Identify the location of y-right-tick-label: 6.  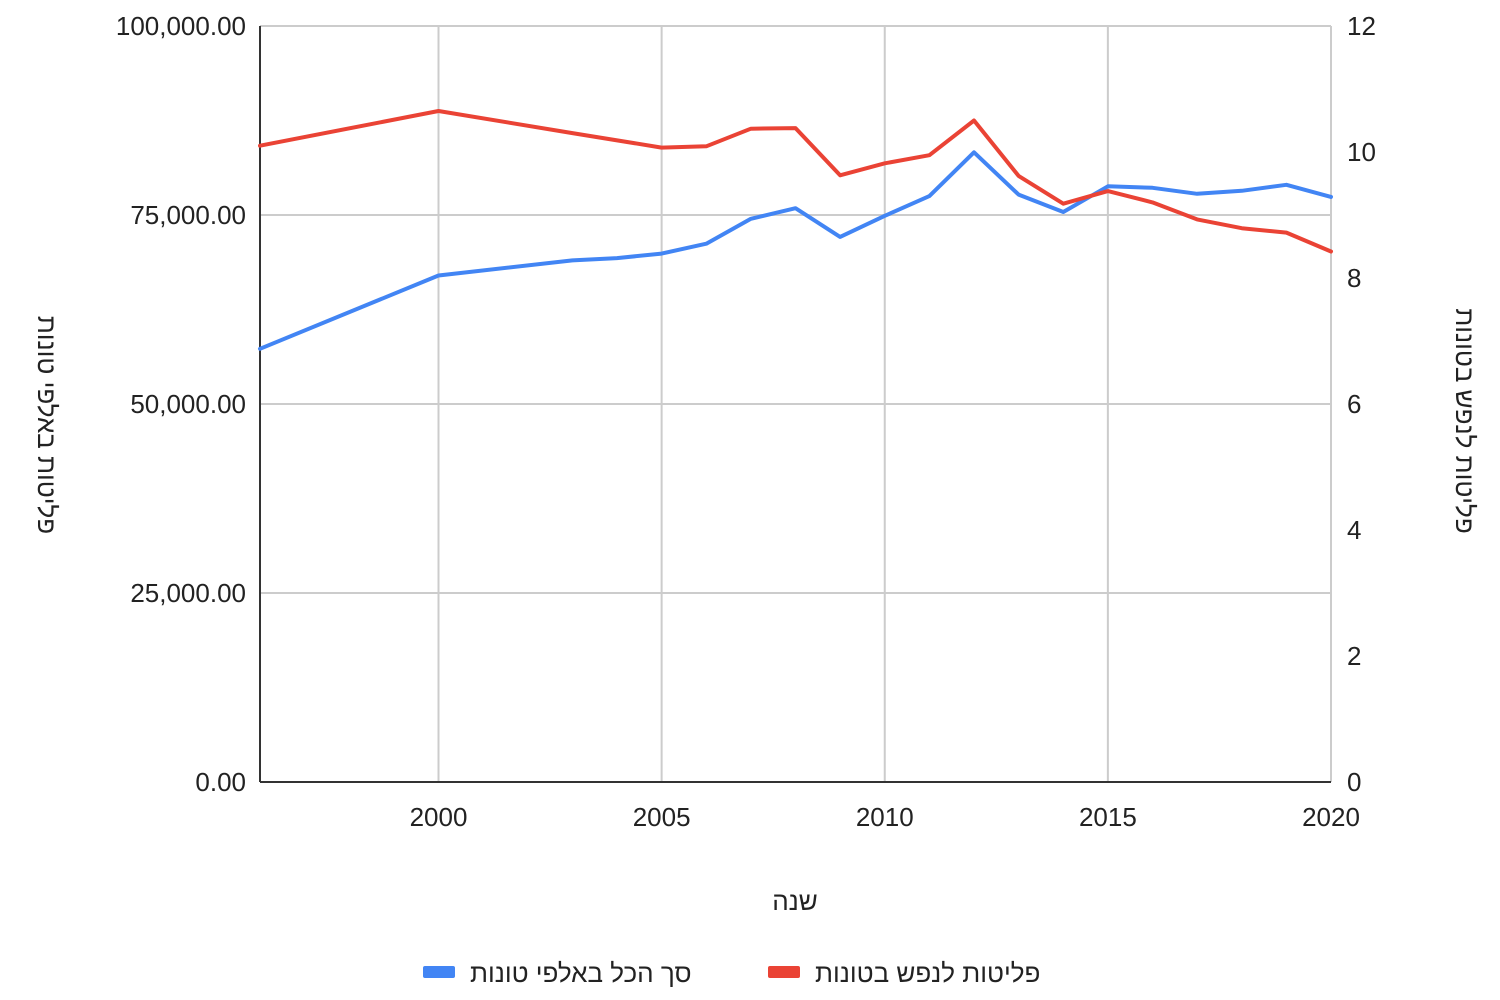
(1354, 404).